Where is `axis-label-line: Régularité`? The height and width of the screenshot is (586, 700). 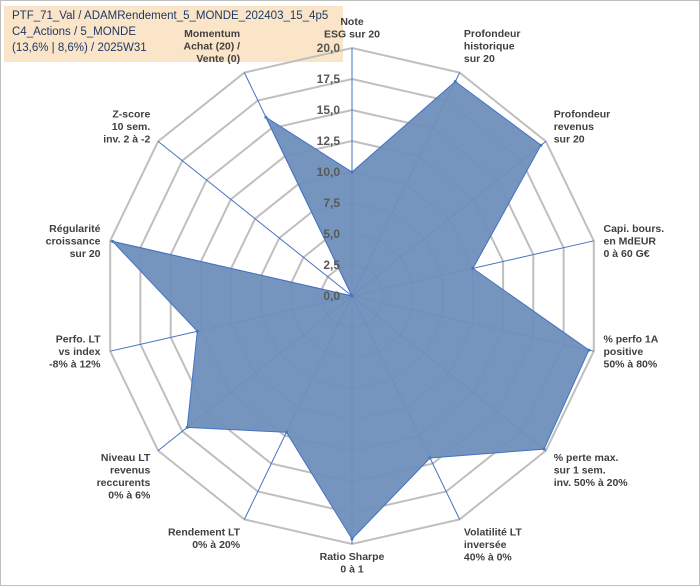
axis-label-line: Régularité is located at coordinates (75, 229).